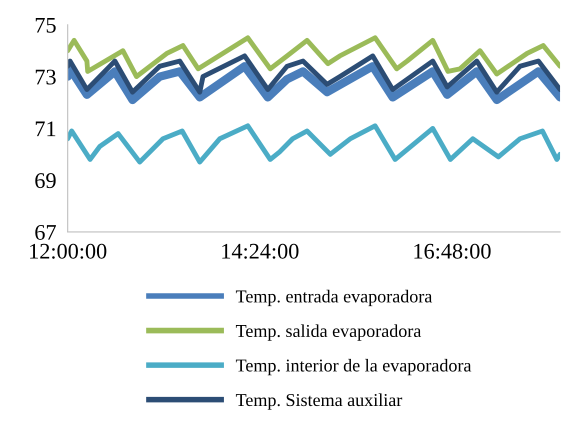 This screenshot has height=428, width=564. Describe the element at coordinates (452, 251) in the screenshot. I see `x-tick-label: 16:48:00` at that location.